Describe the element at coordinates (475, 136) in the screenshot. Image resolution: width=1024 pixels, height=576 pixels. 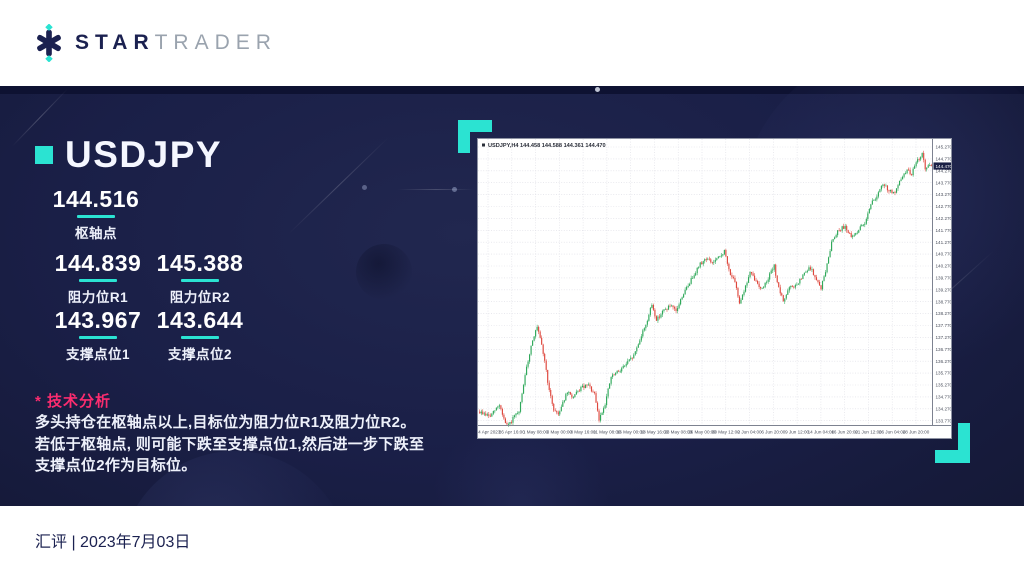
I see `corner-bracket-top-left-icon` at that location.